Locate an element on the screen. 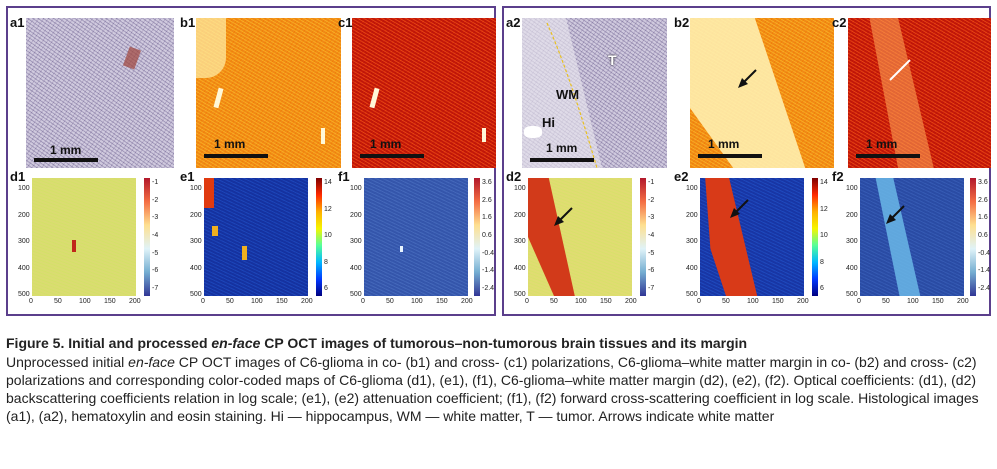 Image resolution: width=997 pixels, height=469 pixels. arrow-e2 is located at coordinates (739, 208).